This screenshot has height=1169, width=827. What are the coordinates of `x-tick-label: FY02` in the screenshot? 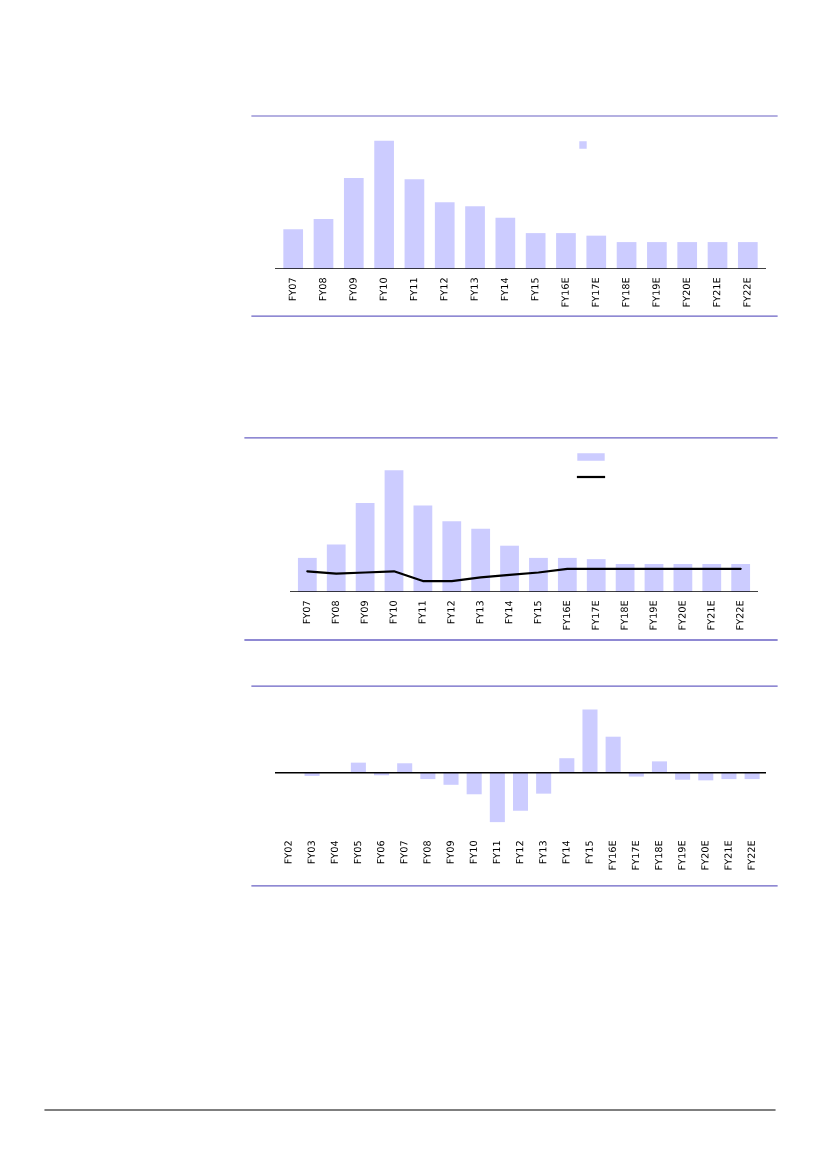 It's located at (288, 852).